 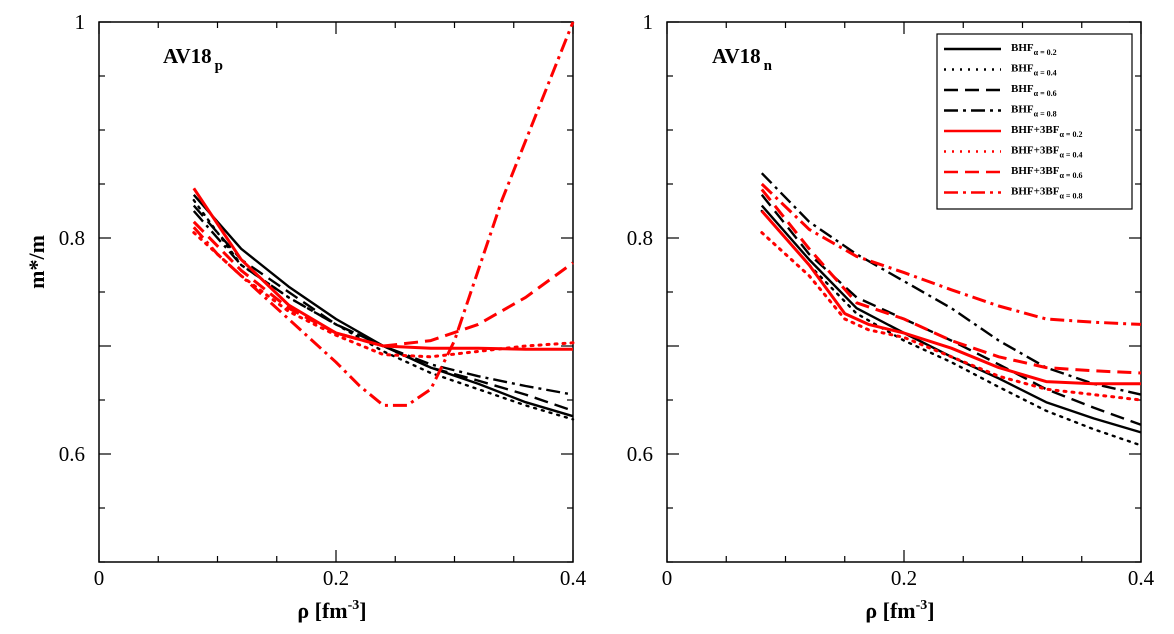 I want to click on legend-label: BHF+3BFα = 0.4, so click(x=1046, y=152).